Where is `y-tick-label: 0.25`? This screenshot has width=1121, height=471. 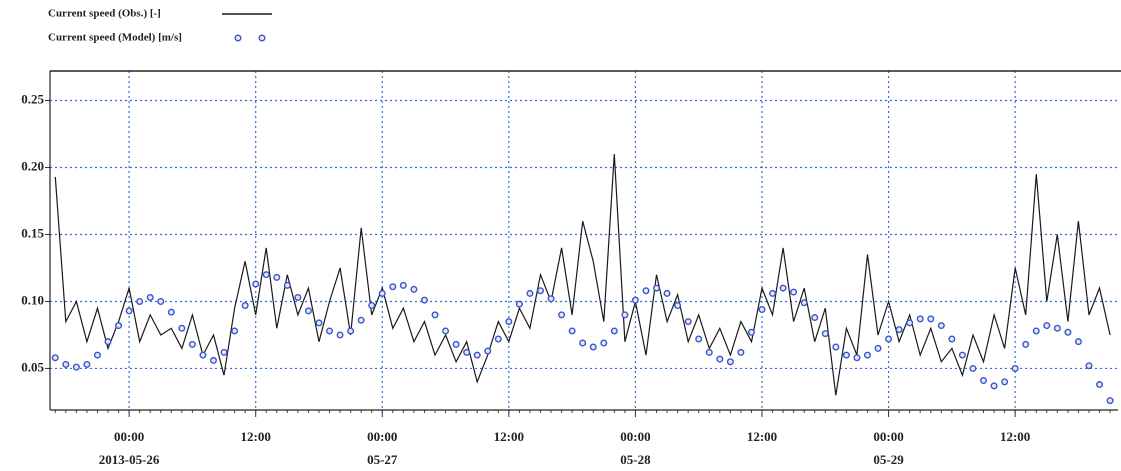
y-tick-label: 0.25 is located at coordinates (32, 98).